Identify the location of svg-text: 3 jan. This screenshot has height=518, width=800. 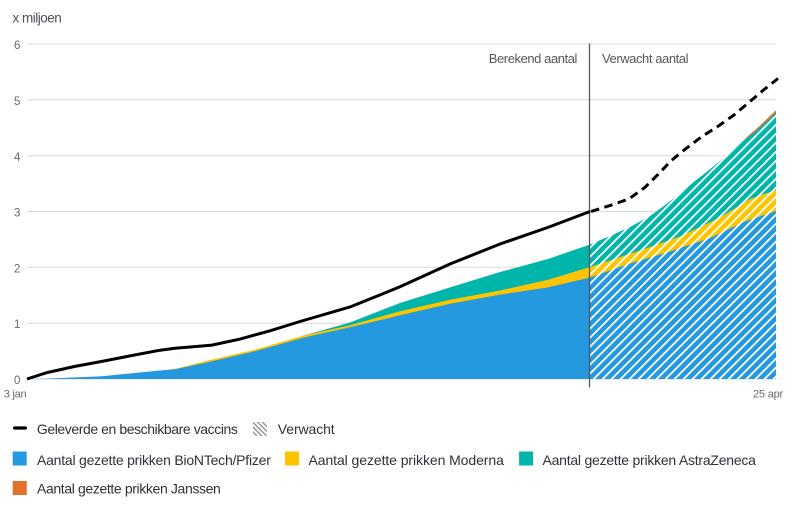
(15, 394).